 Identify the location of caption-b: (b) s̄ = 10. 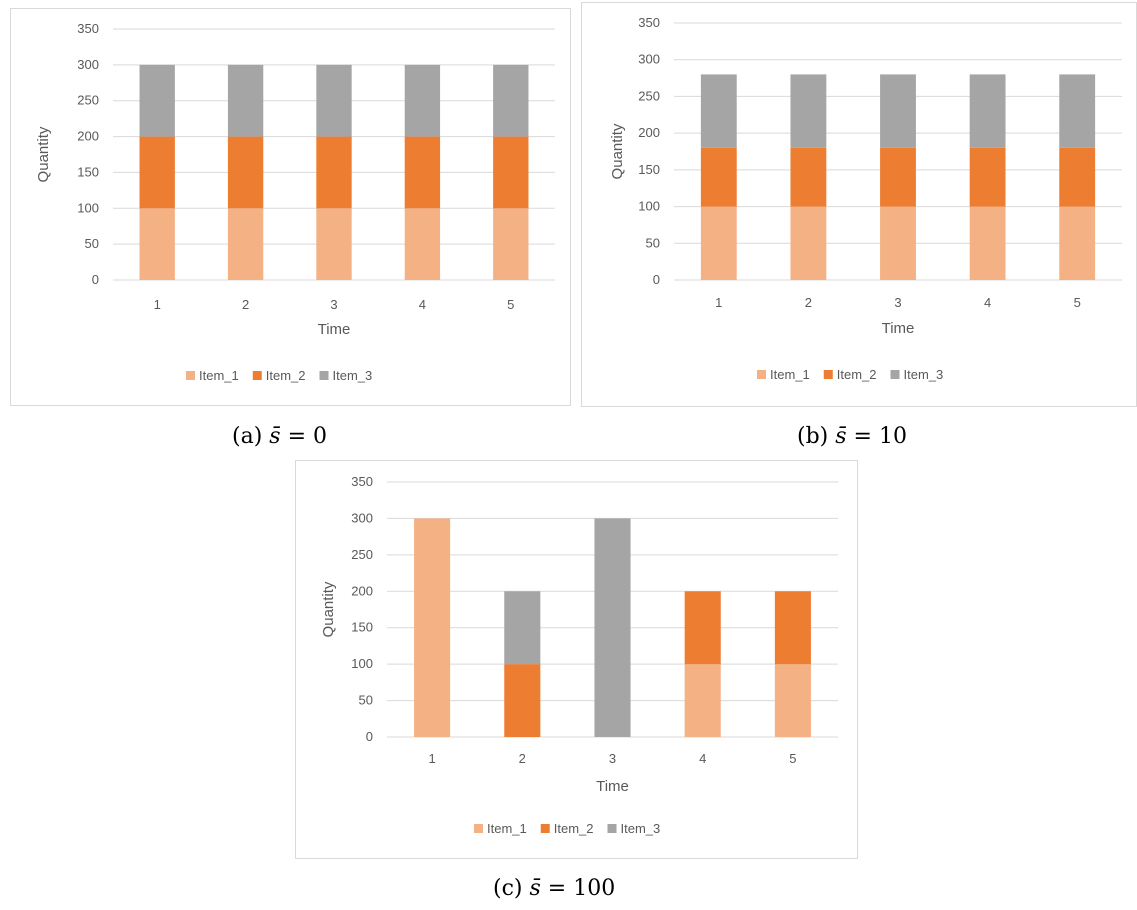
(852, 436).